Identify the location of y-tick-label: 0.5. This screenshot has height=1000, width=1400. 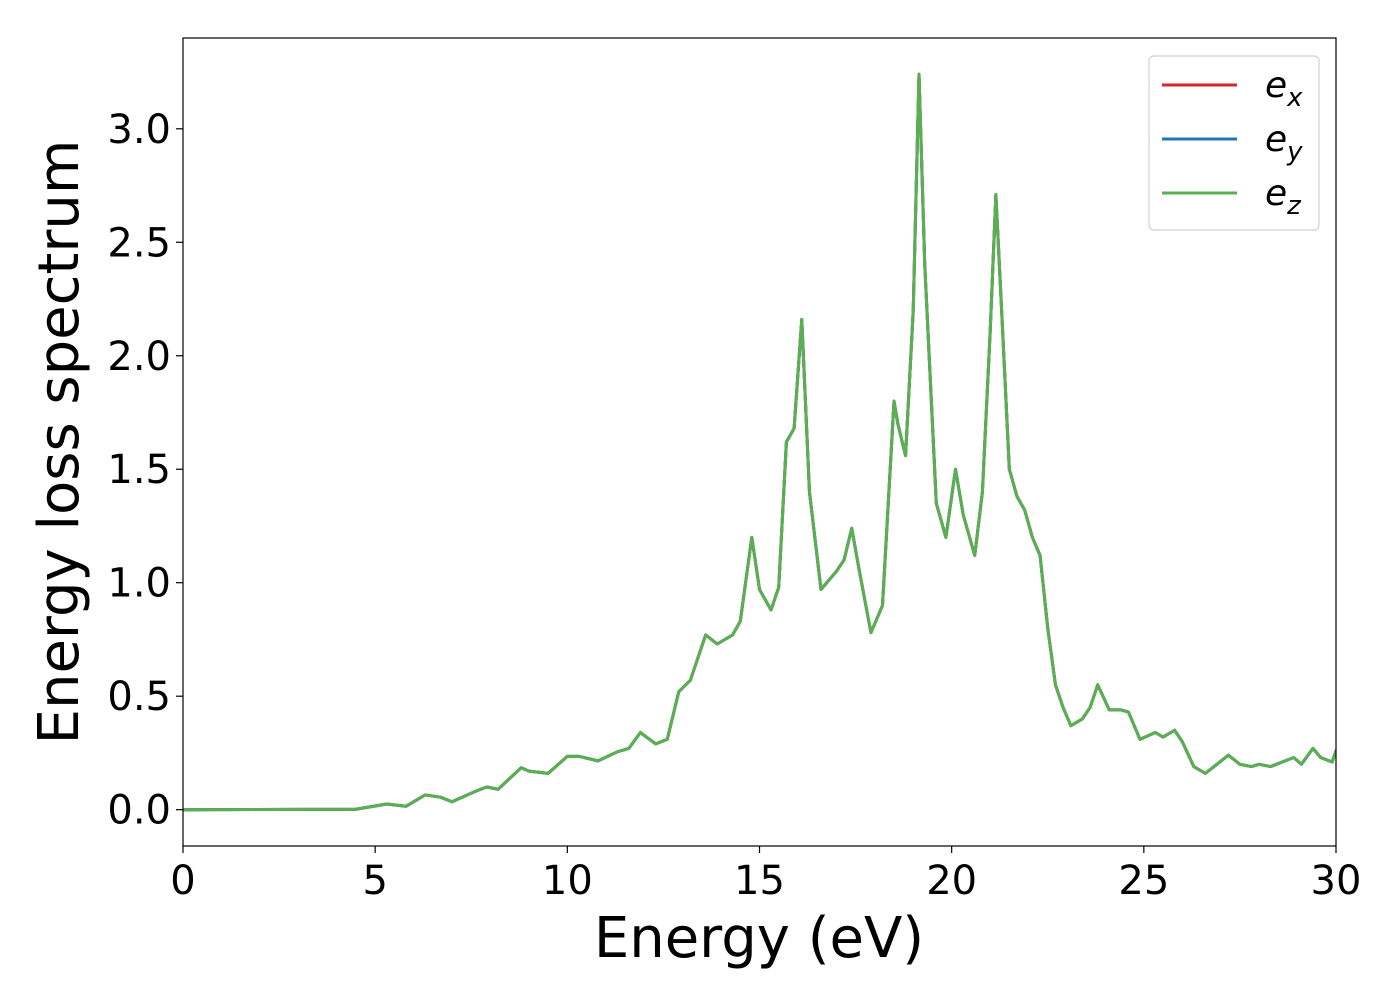
(139, 697).